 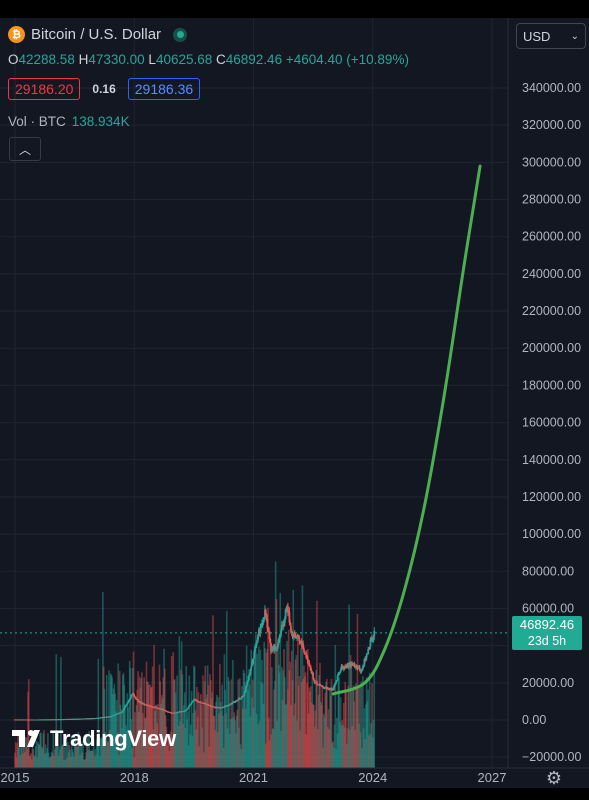 I want to click on y-tick-label: 280000.00, so click(x=551, y=200).